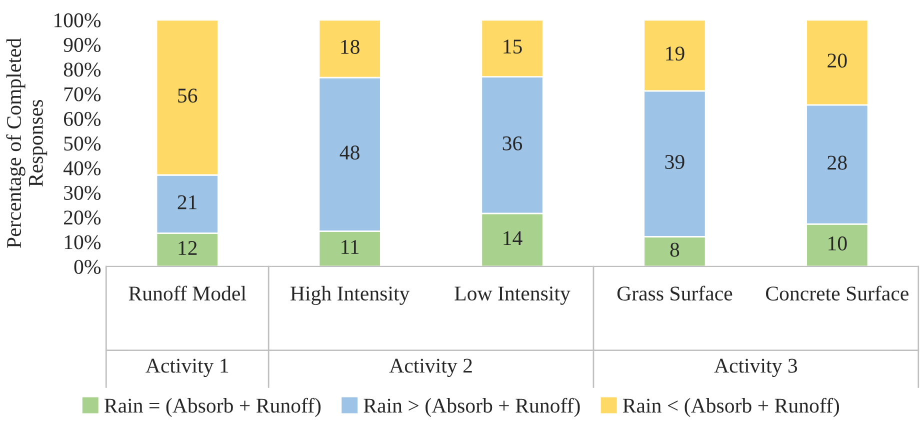 This screenshot has width=923, height=423. Describe the element at coordinates (730, 407) in the screenshot. I see `legend-label: Rain < (Absorb + Runoff)` at that location.